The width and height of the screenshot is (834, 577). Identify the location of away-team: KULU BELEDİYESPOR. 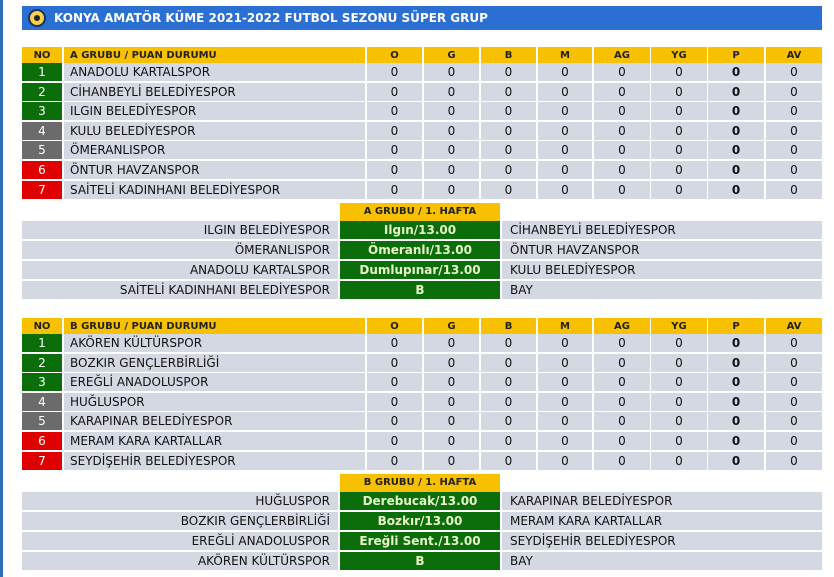
(662, 270).